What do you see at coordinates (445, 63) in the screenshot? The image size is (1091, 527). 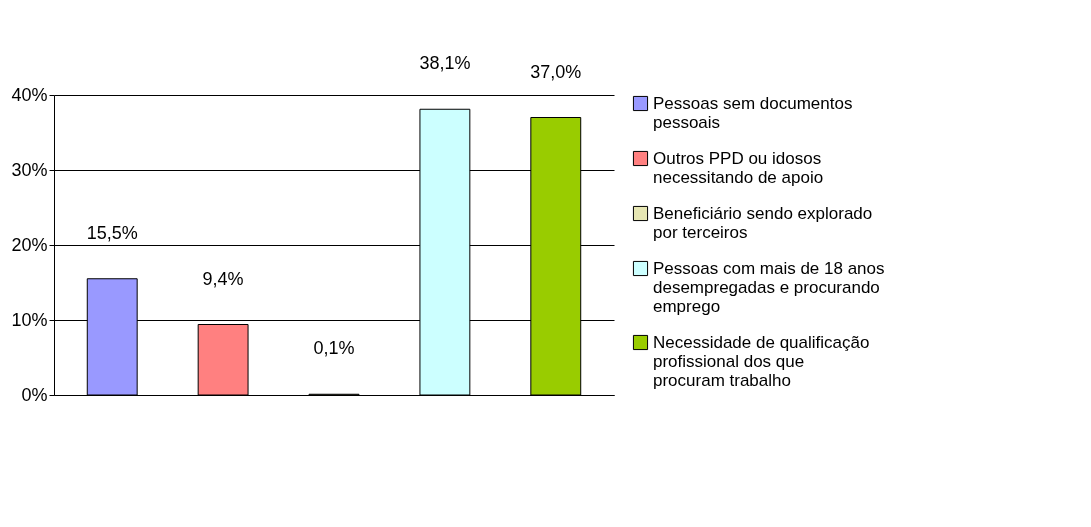 I see `data-label: 38,1%` at bounding box center [445, 63].